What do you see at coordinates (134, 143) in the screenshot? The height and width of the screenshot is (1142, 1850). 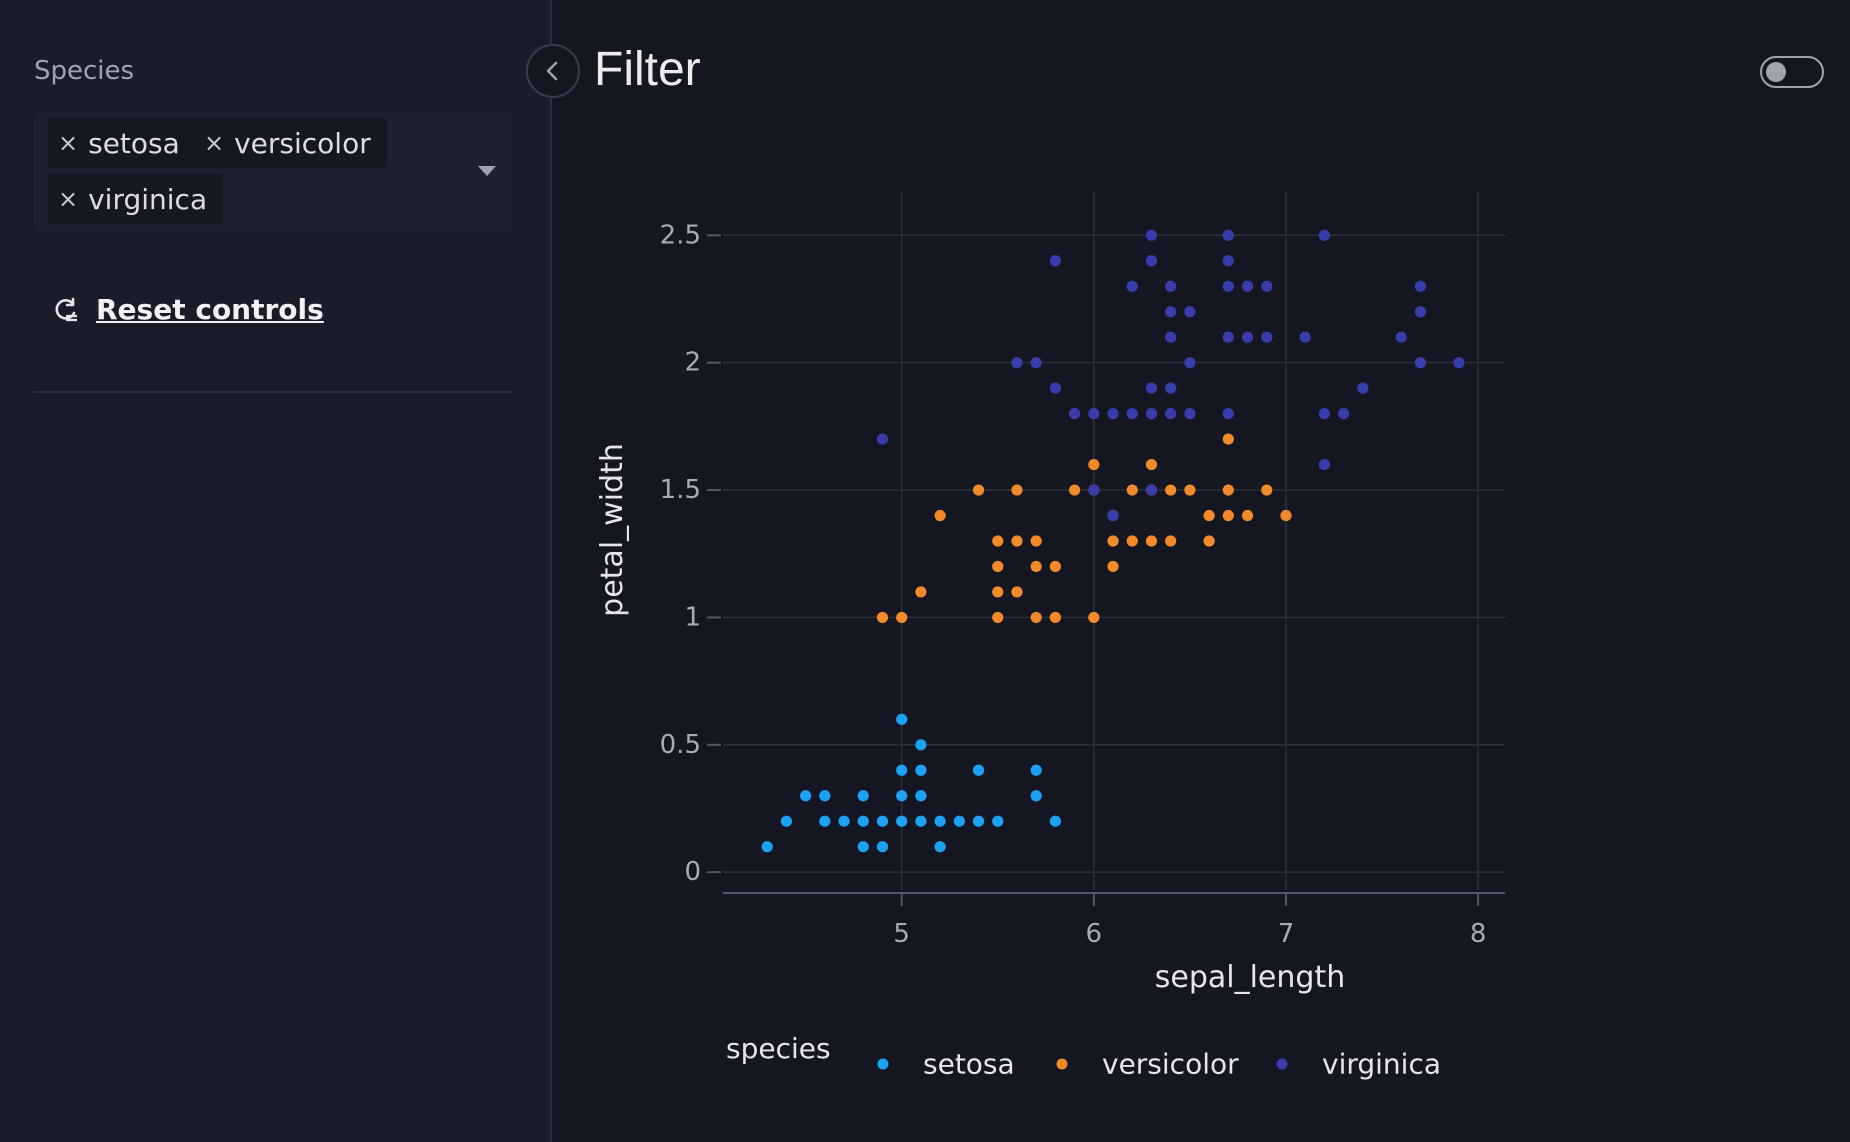 I see `chip-label: setosa` at bounding box center [134, 143].